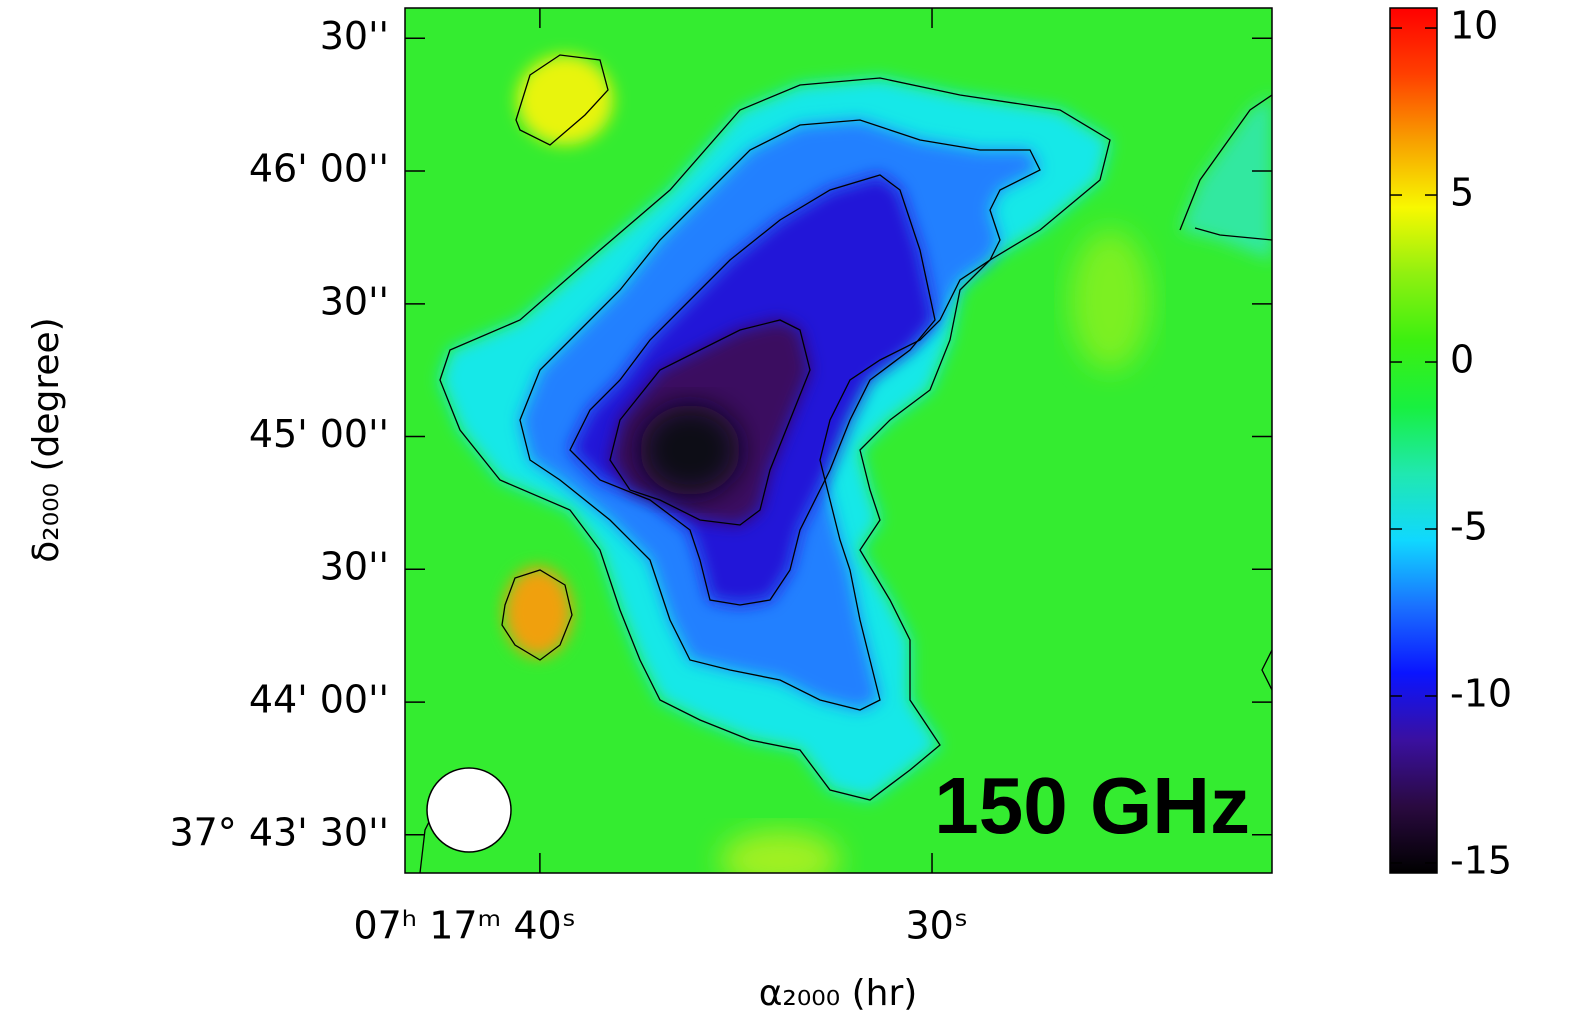  I want to click on colorbar, so click(1413, 440).